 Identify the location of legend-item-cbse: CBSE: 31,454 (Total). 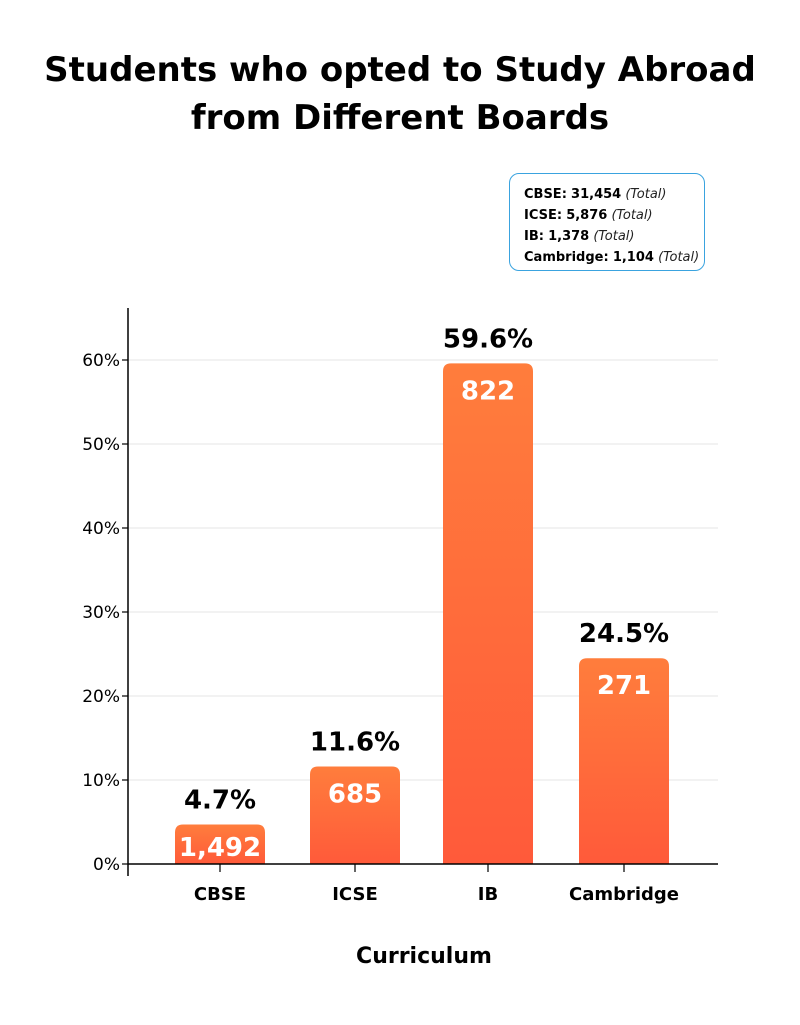
(614, 194).